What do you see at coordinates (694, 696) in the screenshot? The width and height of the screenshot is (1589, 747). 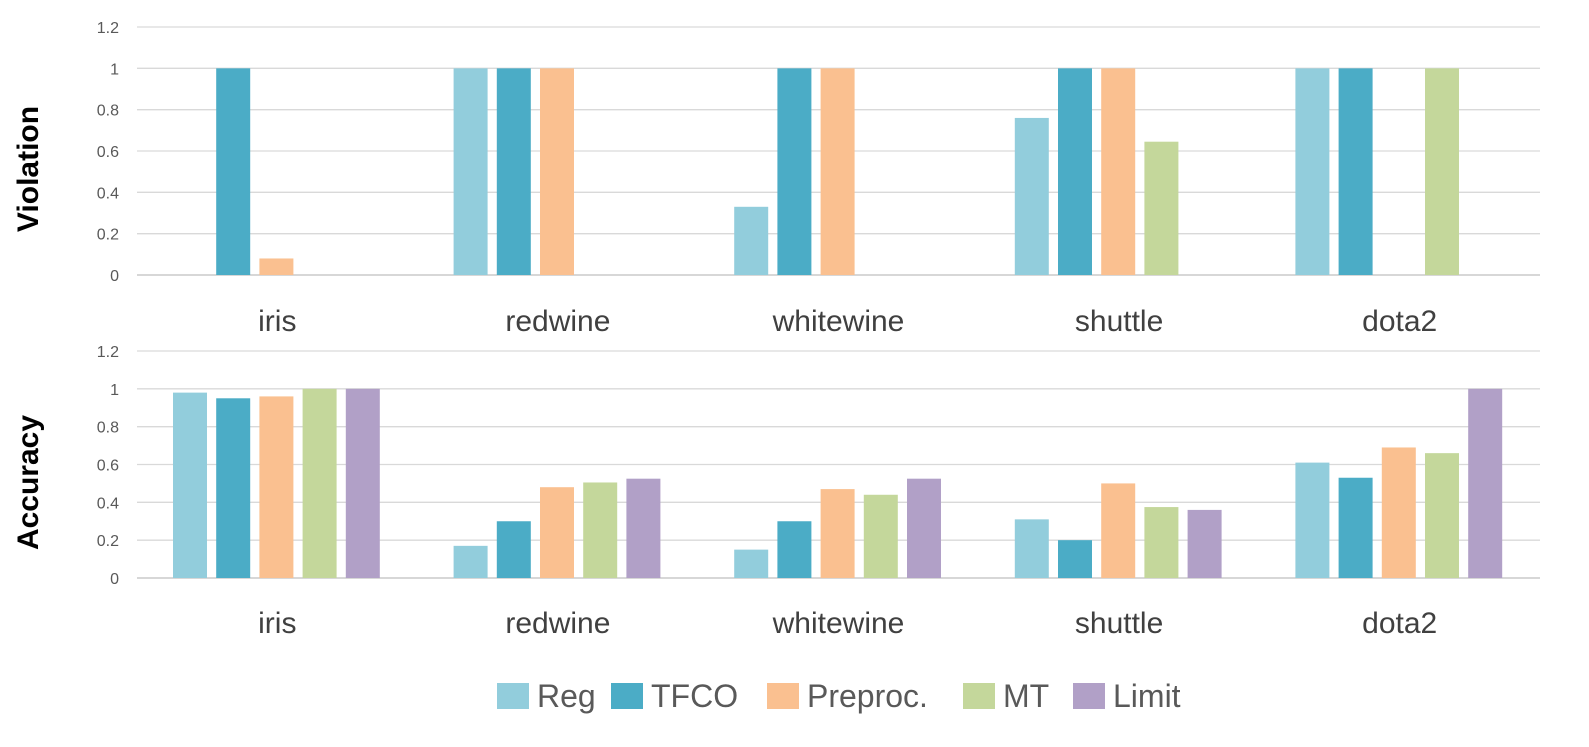 I see `legend-label: TFCO` at bounding box center [694, 696].